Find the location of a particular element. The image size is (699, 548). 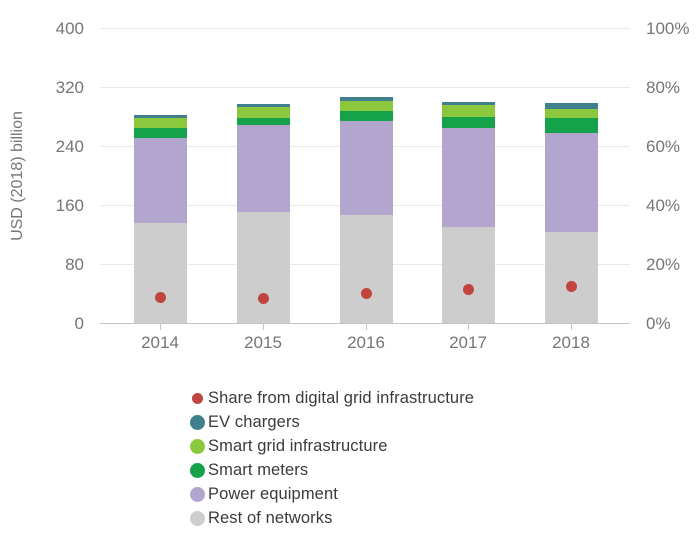

legend-label: Power equipment is located at coordinates (273, 493).